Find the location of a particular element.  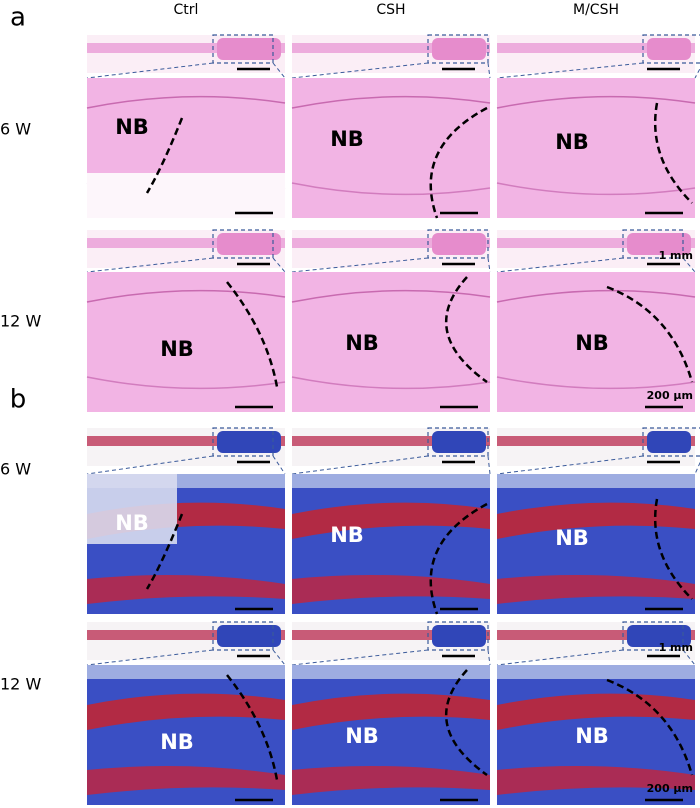

scale-label: 200 µm is located at coordinates (670, 395).